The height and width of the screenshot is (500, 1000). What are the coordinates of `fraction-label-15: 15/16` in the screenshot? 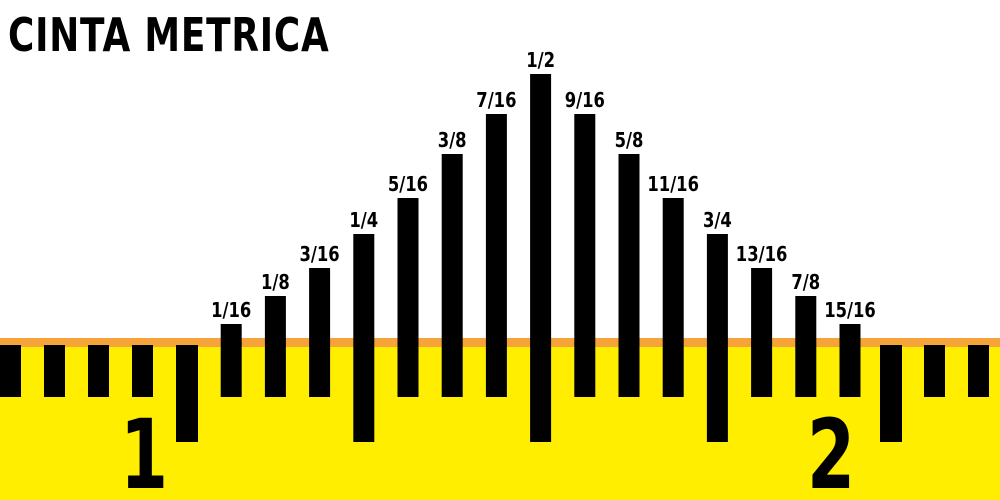 It's located at (850, 311).